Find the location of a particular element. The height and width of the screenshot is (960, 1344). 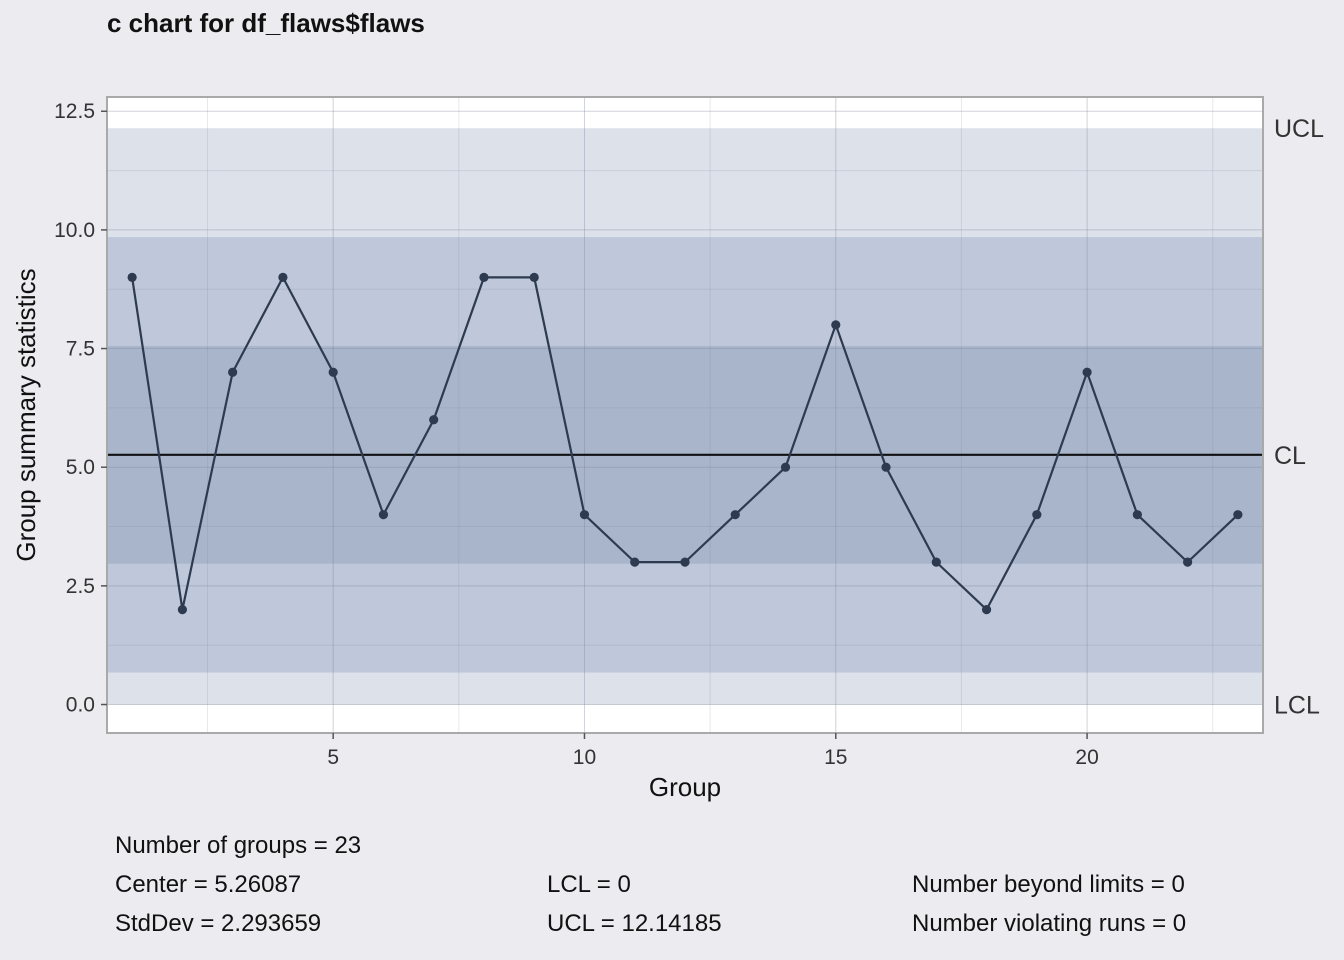

stat-beyond-limits: Number beyond limits = 0 is located at coordinates (1048, 884).